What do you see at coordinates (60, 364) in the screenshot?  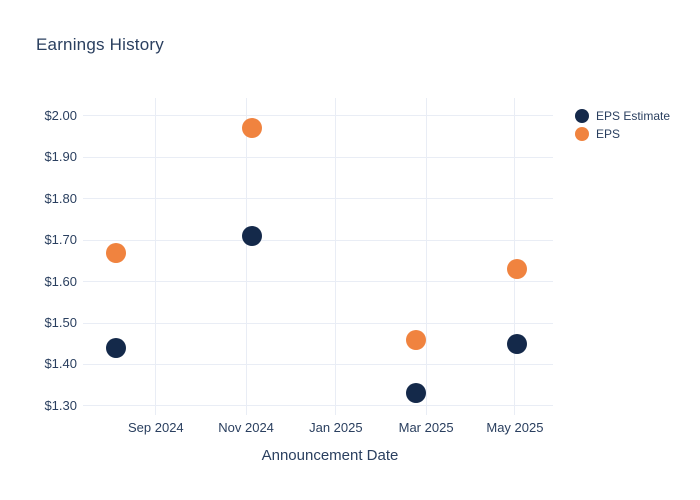 I see `y-tick-label: $1.40` at bounding box center [60, 364].